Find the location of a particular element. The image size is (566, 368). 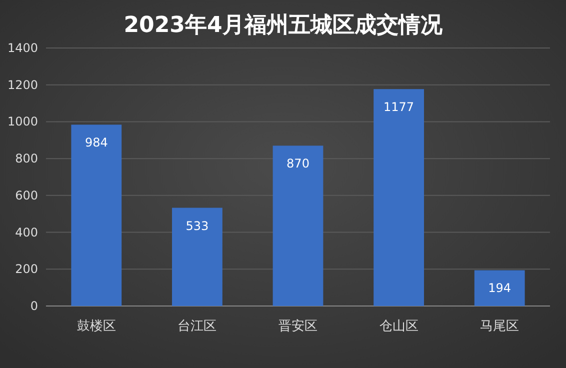

chart-title: 2023年4月福州五城区成交情况 is located at coordinates (284, 25).